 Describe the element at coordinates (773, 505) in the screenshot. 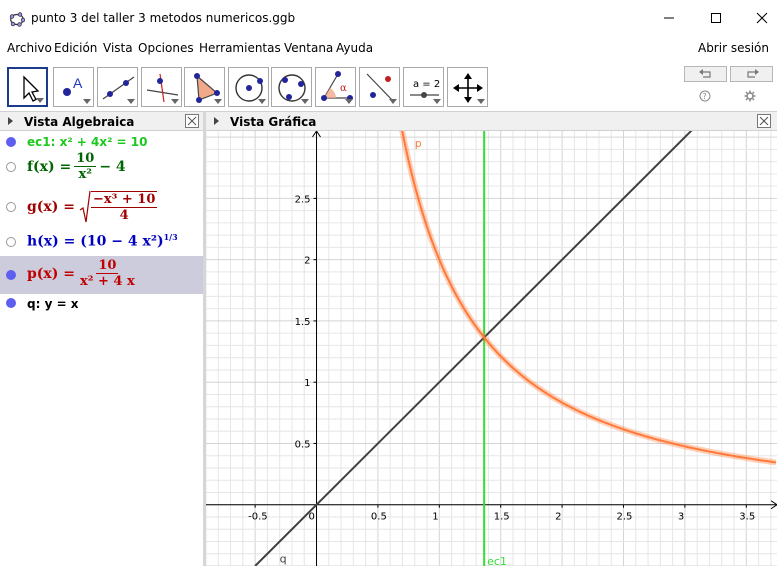

I see `x-axis-arrow` at that location.